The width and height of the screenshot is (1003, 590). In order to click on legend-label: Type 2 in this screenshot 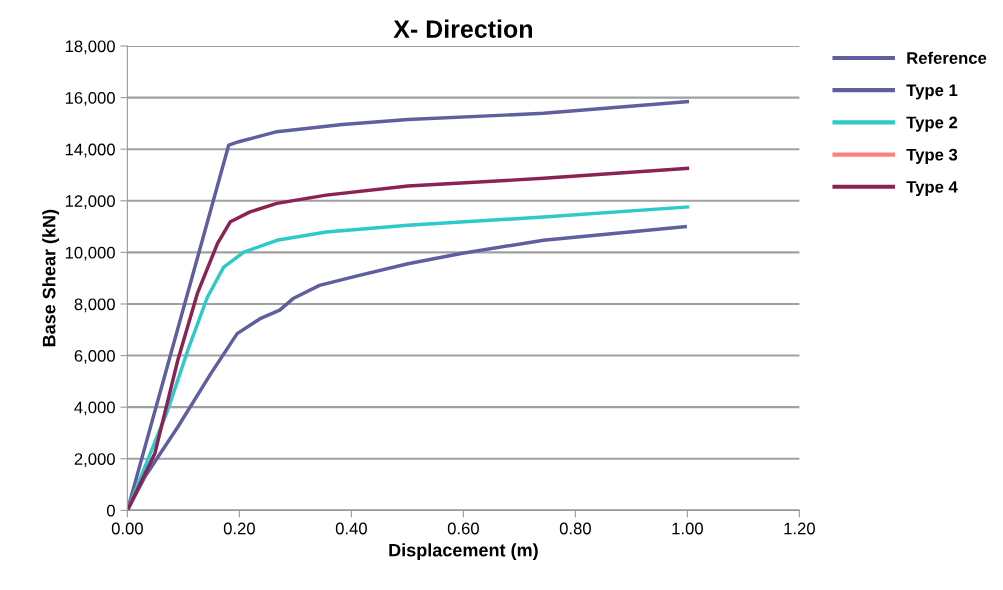, I will do `click(932, 124)`.